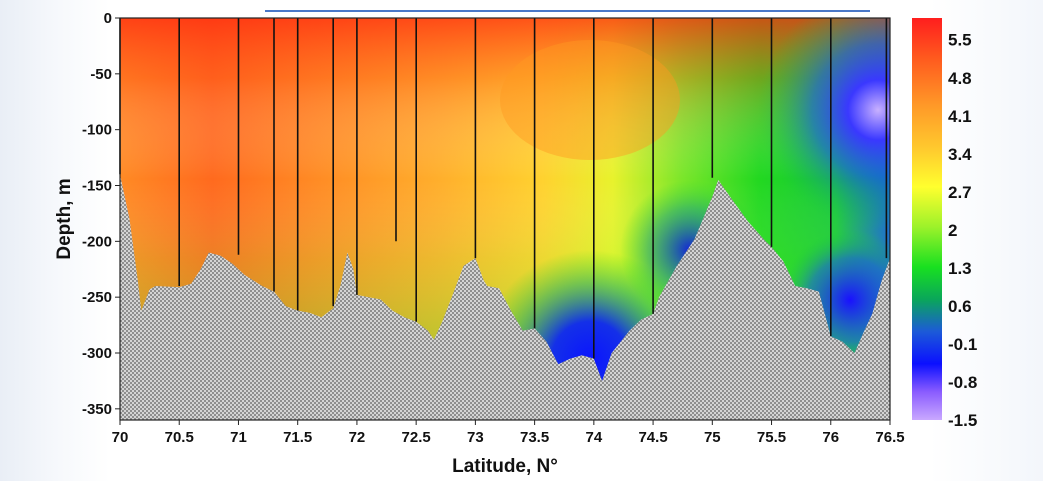  I want to click on x-tick-label: 72.5, so click(416, 437).